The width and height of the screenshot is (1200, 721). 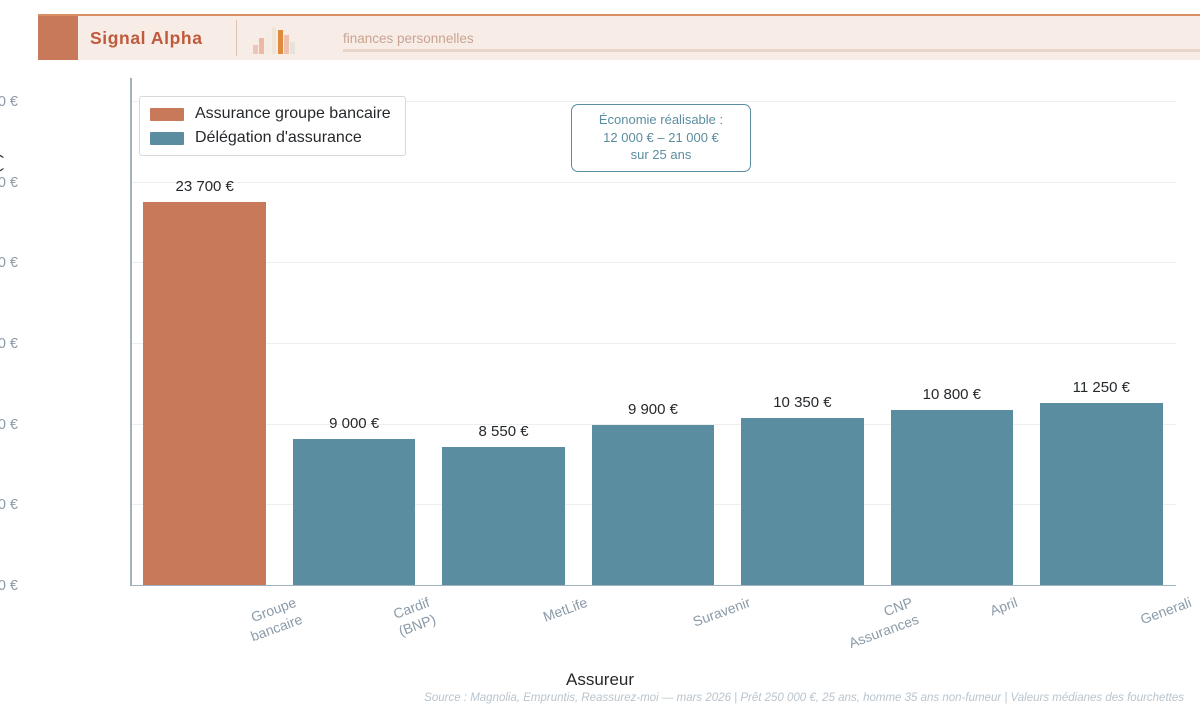 I want to click on y-axis-tick-label: 0 €, so click(x=9, y=586).